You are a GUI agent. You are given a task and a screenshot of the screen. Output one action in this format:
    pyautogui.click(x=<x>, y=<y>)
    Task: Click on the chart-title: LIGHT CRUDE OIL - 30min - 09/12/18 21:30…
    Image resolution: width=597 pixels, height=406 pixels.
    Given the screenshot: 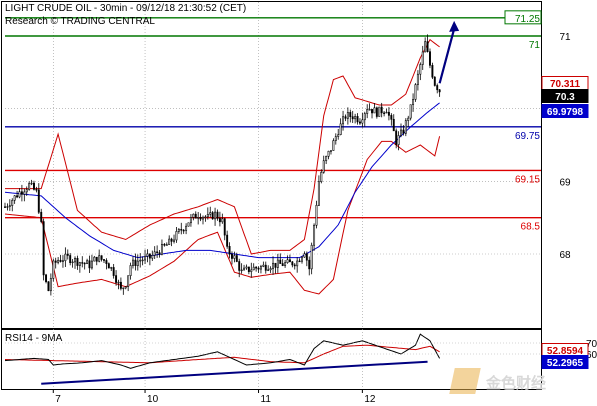 What is the action you would take?
    pyautogui.click(x=126, y=8)
    